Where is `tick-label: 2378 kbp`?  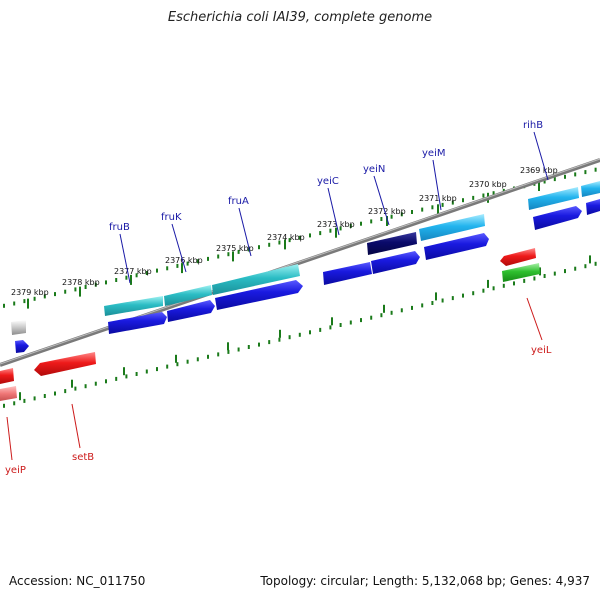 tick-label: 2378 kbp is located at coordinates (81, 282).